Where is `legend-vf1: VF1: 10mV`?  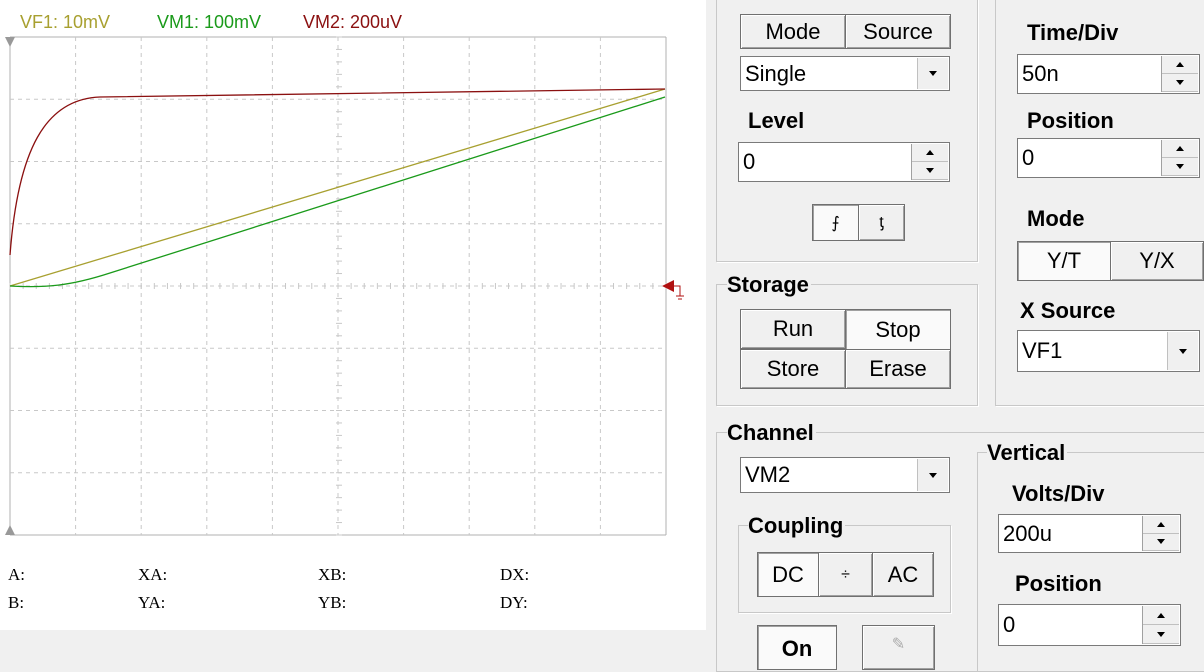 legend-vf1: VF1: 10mV is located at coordinates (65, 22).